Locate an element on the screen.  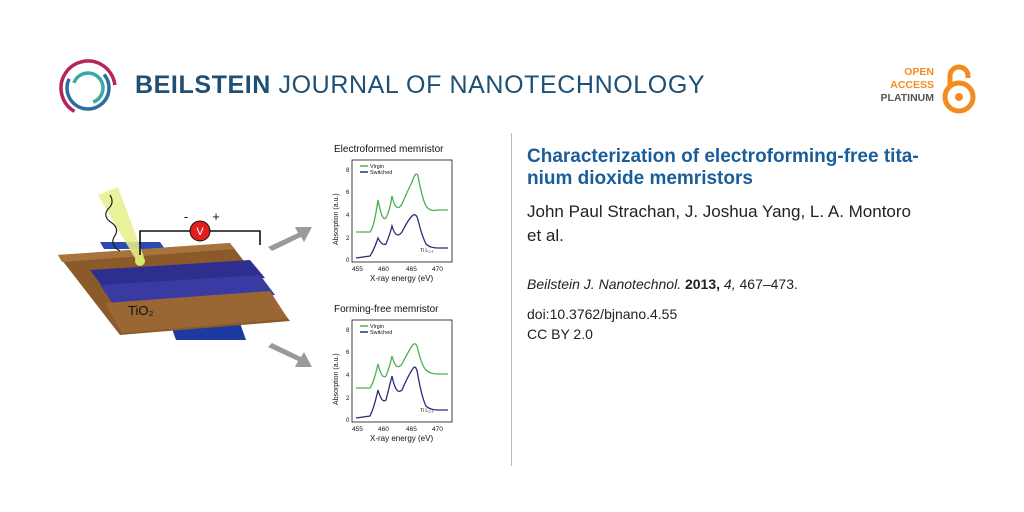
bottom-virgin-curve is located at coordinates (402, 366).